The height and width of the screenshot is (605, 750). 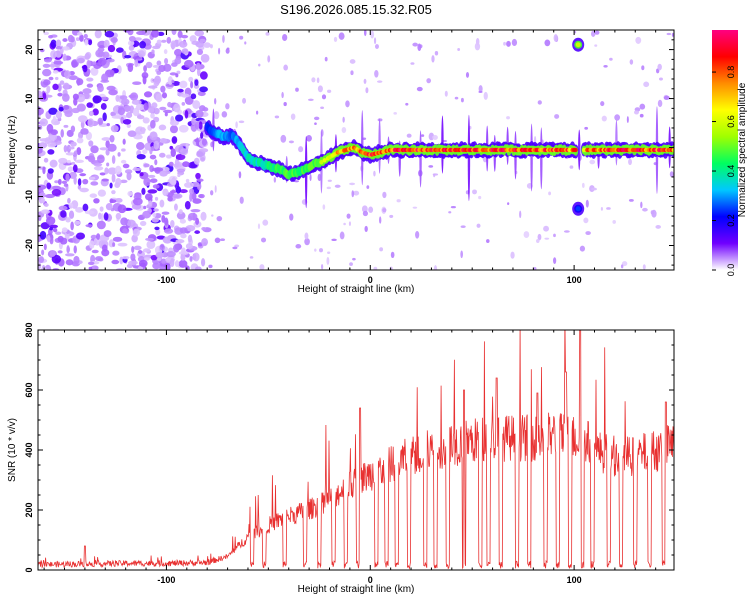 I want to click on colorbar-tick-label: 0.4, so click(x=731, y=171).